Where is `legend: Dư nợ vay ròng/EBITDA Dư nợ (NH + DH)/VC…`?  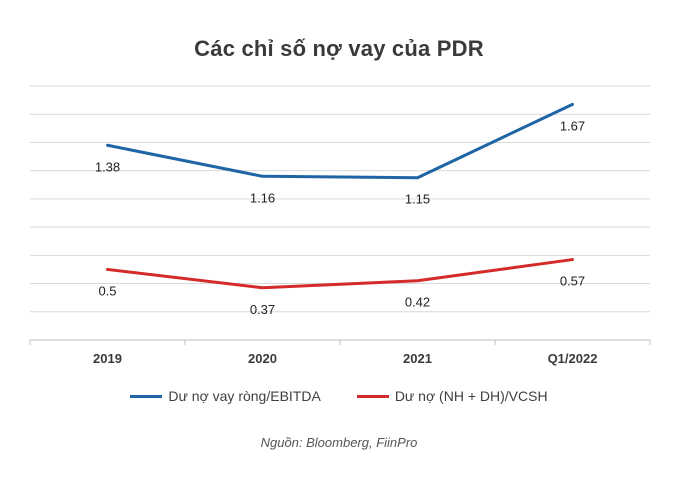
legend: Dư nợ vay ròng/EBITDA Dư nợ (NH + DH)/VC… is located at coordinates (339, 396).